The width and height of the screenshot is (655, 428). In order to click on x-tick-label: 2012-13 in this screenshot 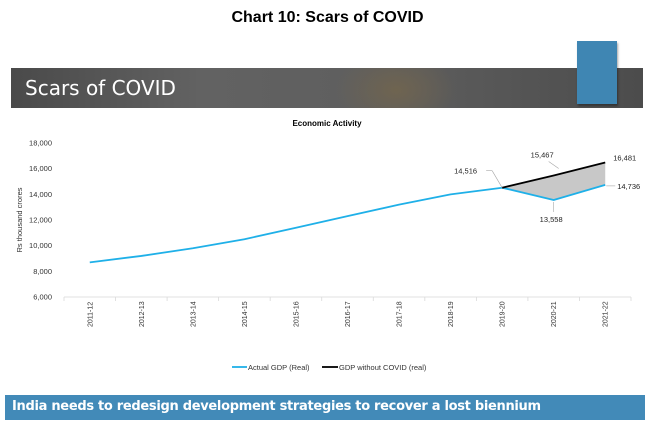, I will do `click(142, 314)`.